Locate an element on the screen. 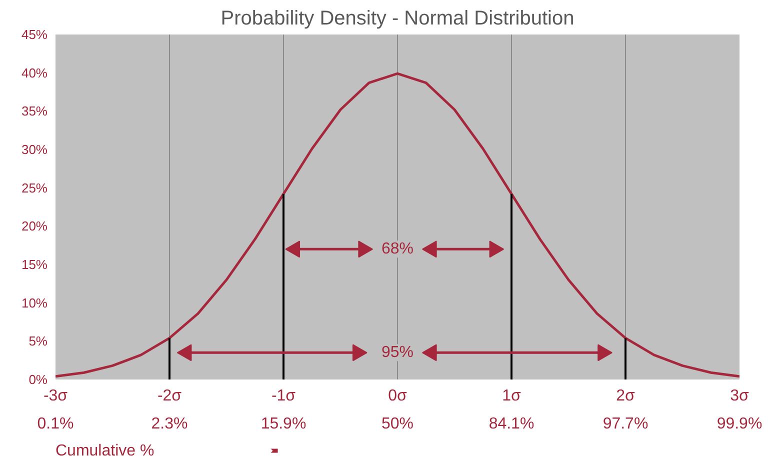 This screenshot has width=769, height=464. text: 97.7% is located at coordinates (625, 424).